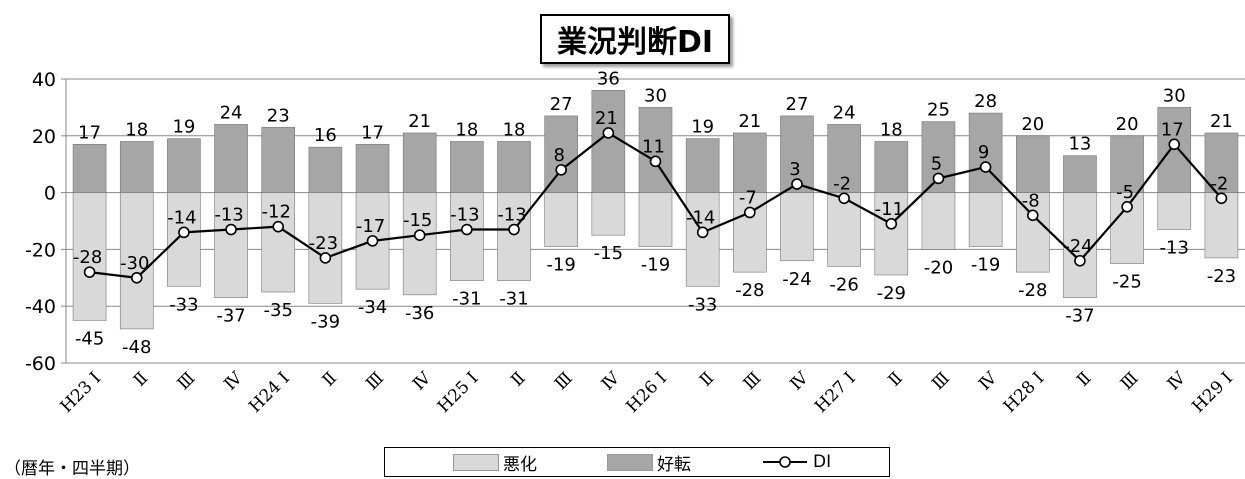 The height and width of the screenshot is (479, 1245). Describe the element at coordinates (674, 464) in the screenshot. I see `legend-label-better: 好転` at that location.